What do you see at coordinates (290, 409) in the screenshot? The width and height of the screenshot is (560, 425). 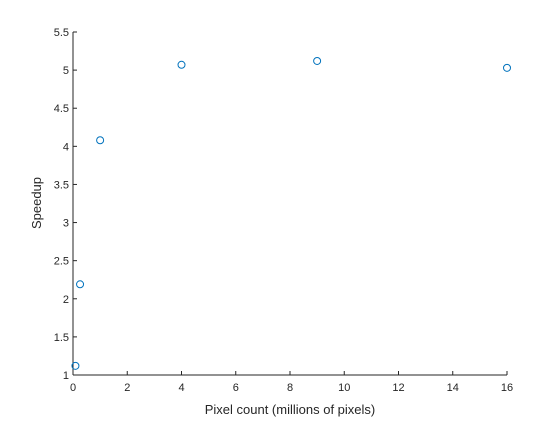 I see `x-axis-label: Pixel count (millions of pixels)` at bounding box center [290, 409].